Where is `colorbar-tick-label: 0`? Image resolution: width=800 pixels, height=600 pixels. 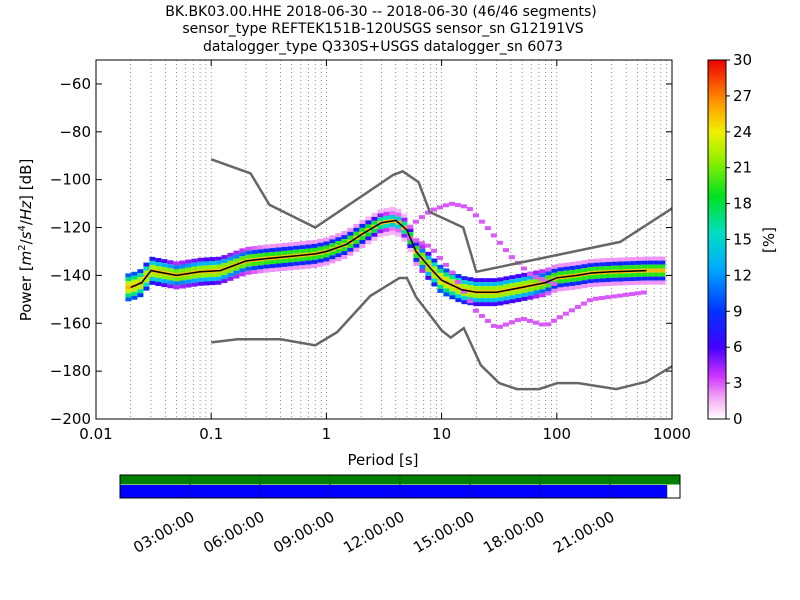
colorbar-tick-label: 0 is located at coordinates (738, 419).